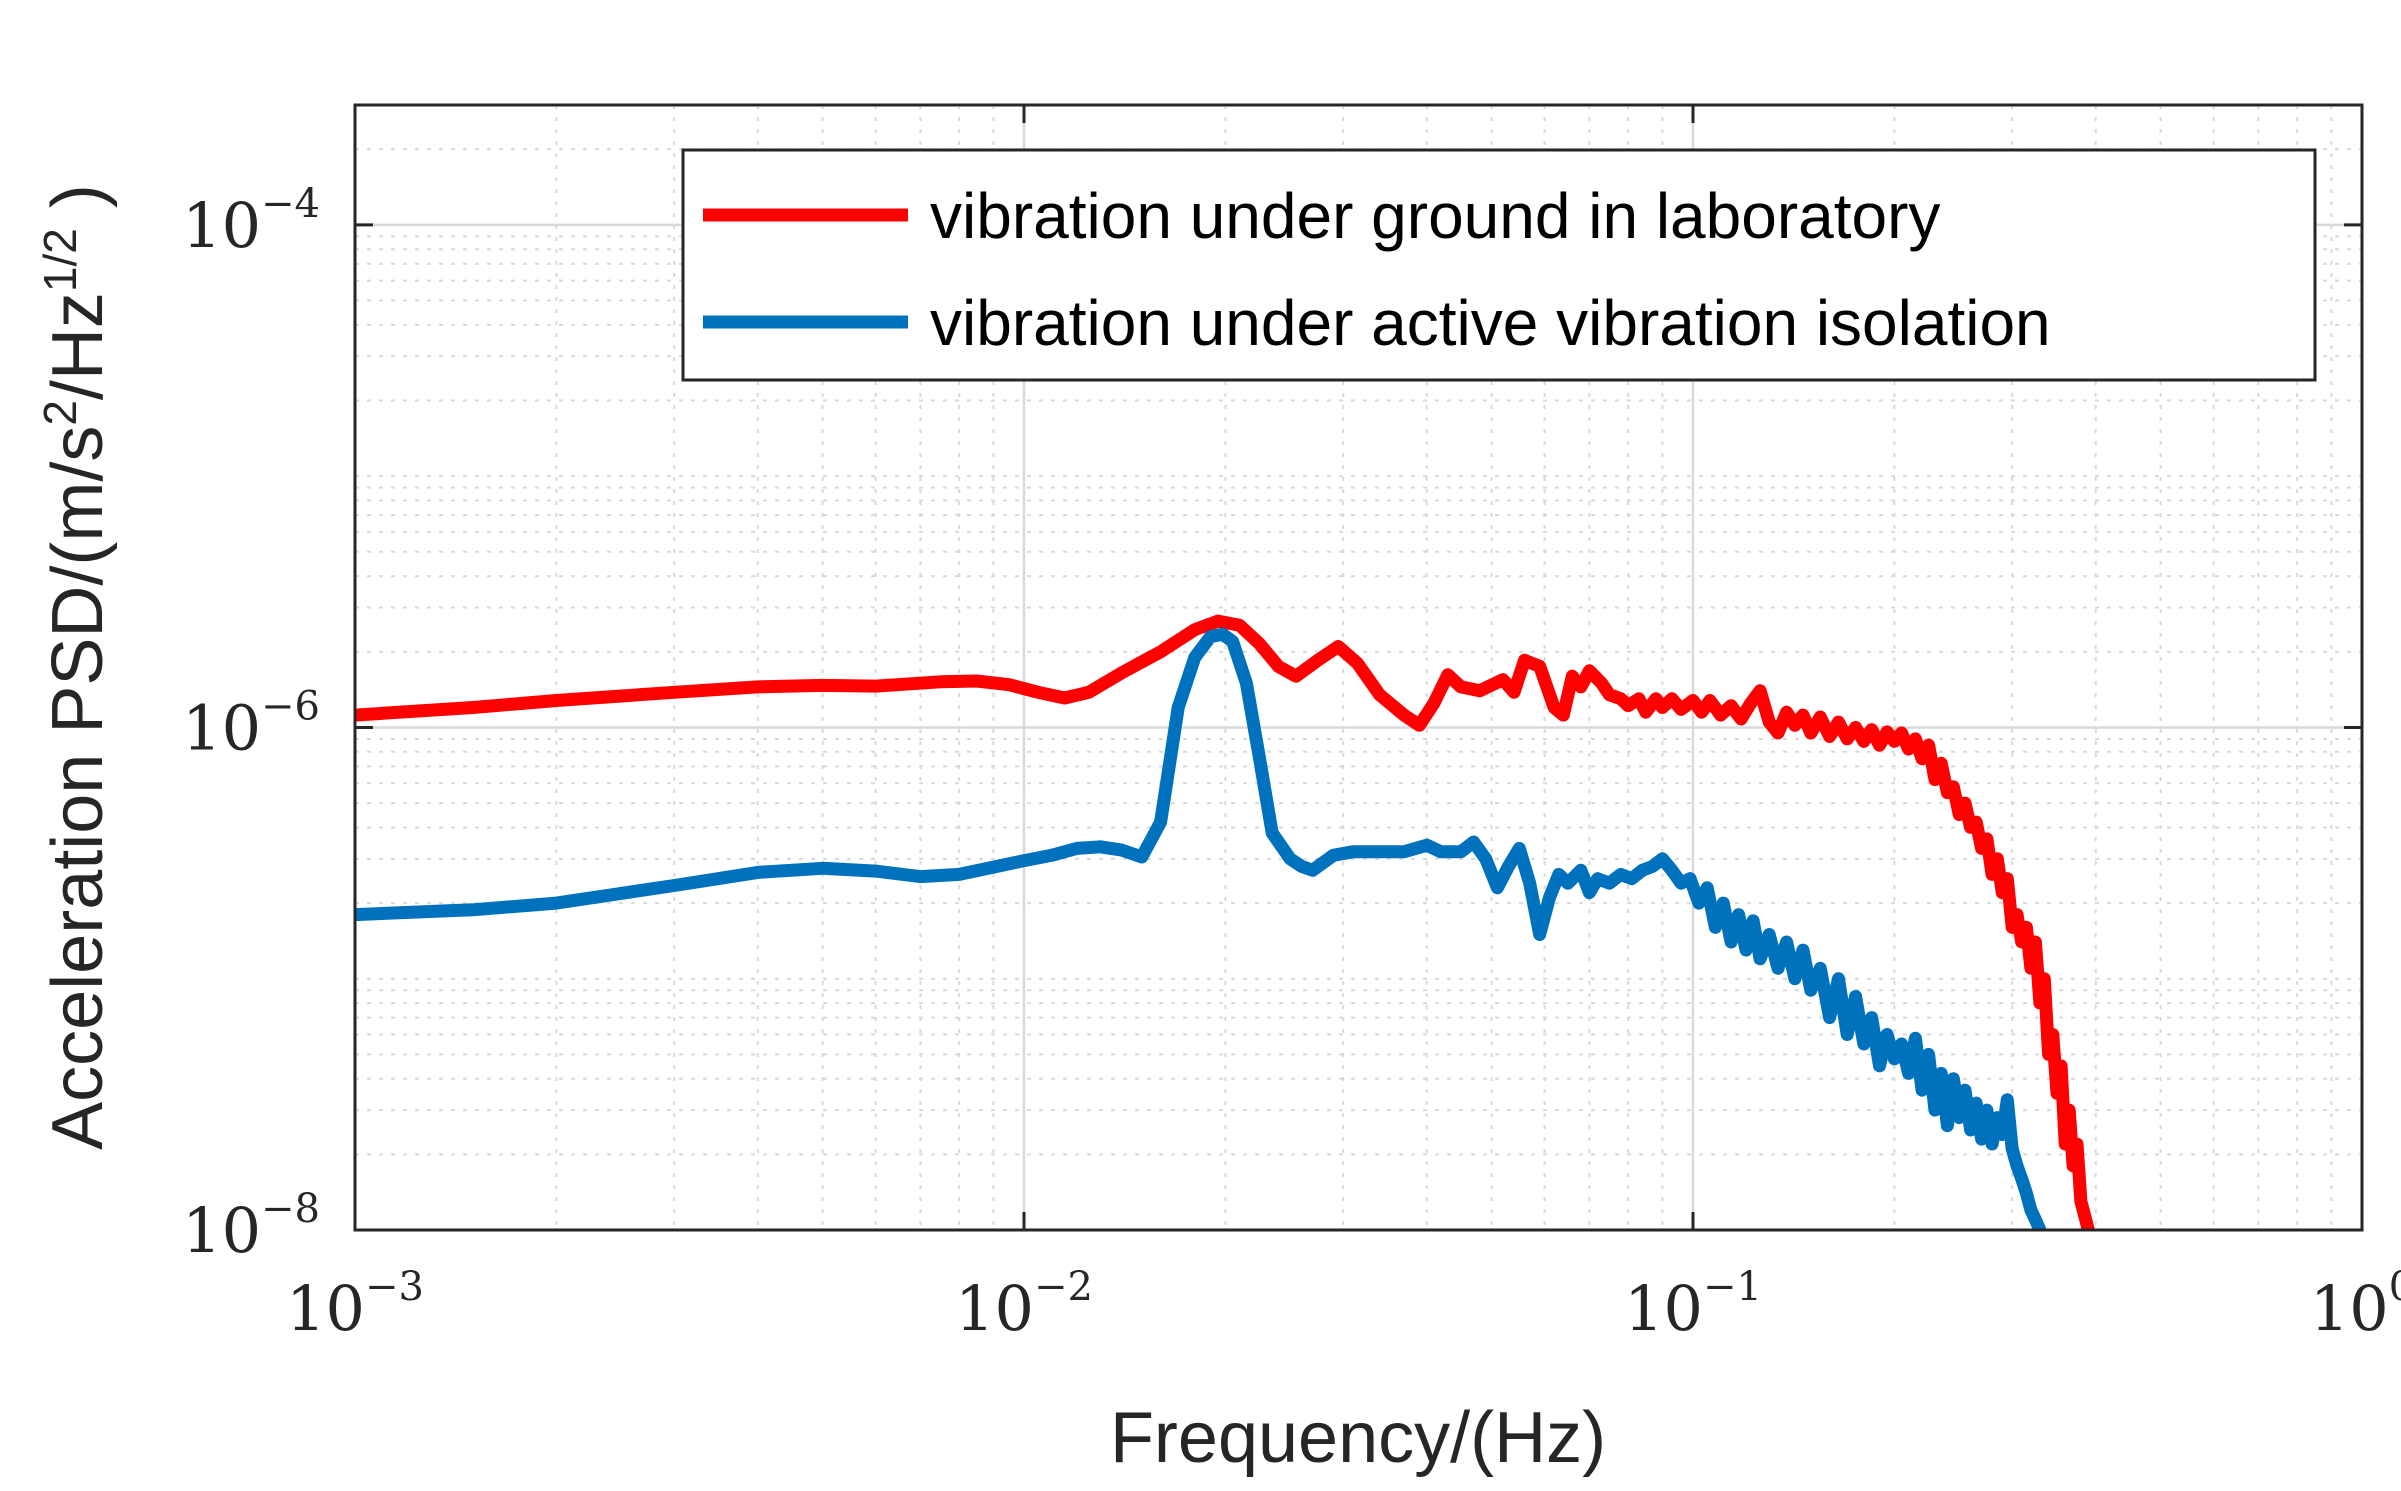 This screenshot has width=2401, height=1491. I want to click on y-tick-label: 10⁻⁶, so click(251, 723).